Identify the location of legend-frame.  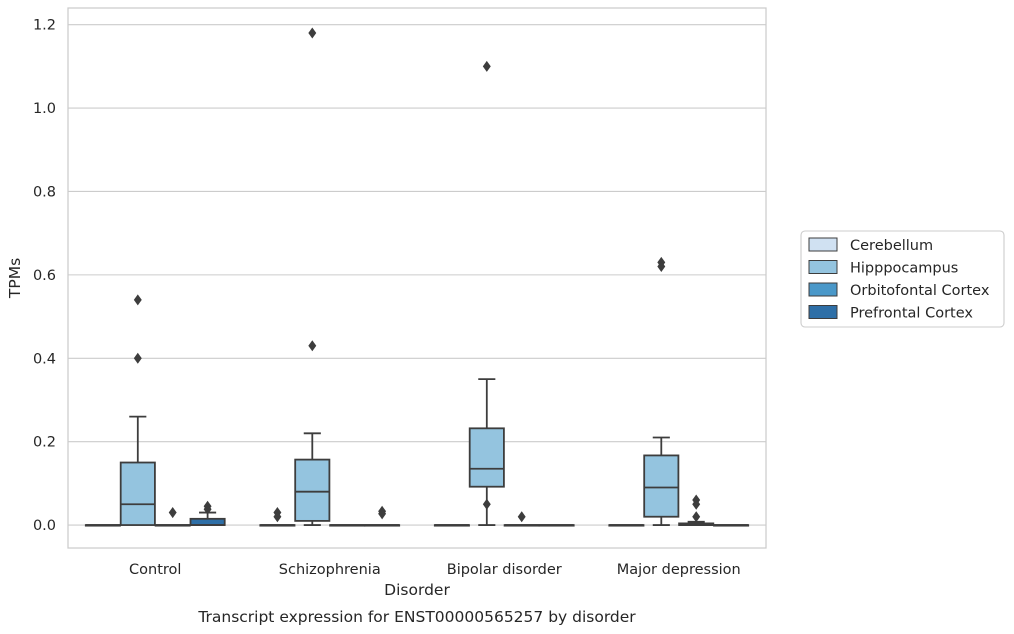
(902, 279).